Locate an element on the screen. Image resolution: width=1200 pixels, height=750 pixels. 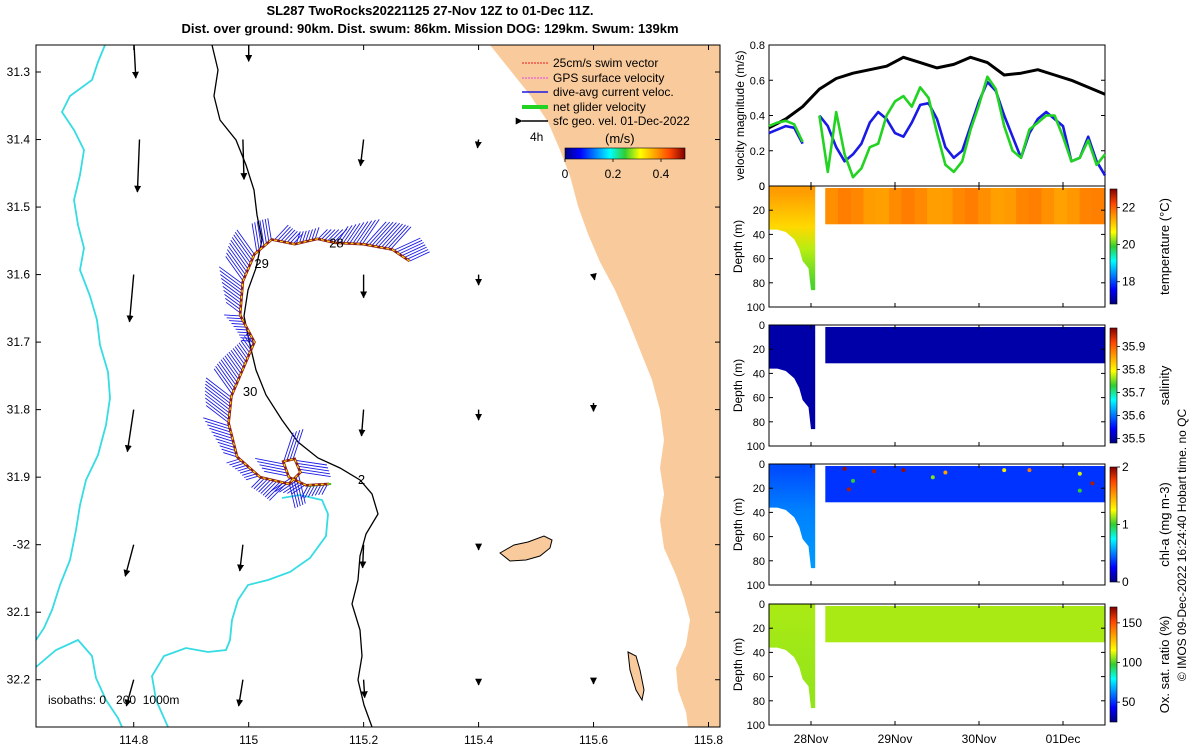
colorbar-tick-label: 0.2 is located at coordinates (613, 174).